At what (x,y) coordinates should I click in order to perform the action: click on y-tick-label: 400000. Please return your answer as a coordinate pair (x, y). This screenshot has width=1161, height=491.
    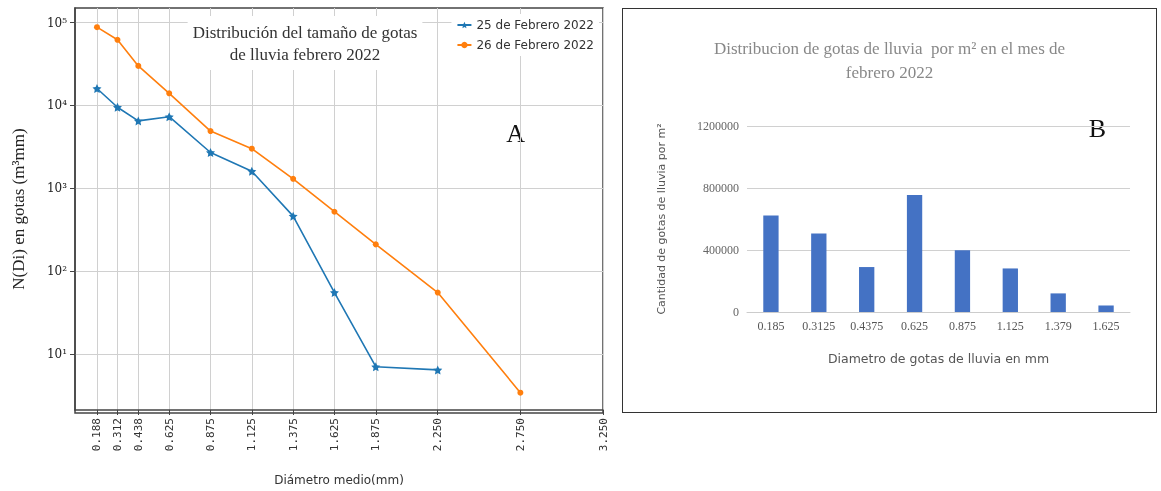
    Looking at the image, I should click on (721, 250).